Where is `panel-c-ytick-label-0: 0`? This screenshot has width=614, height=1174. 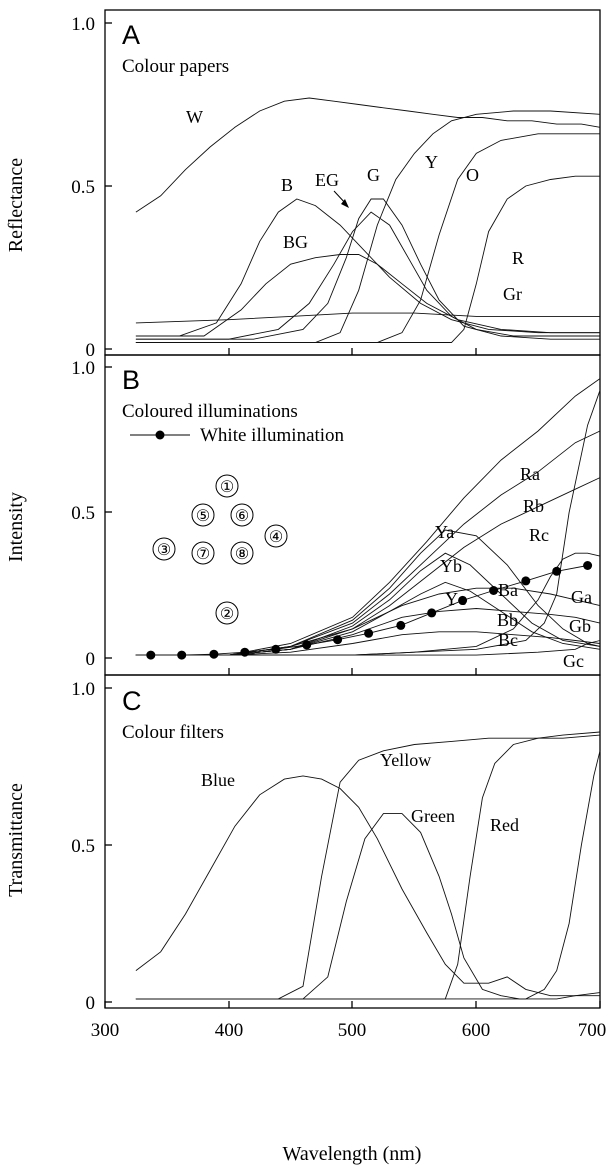
panel-c-ytick-label-0: 0 is located at coordinates (91, 1003).